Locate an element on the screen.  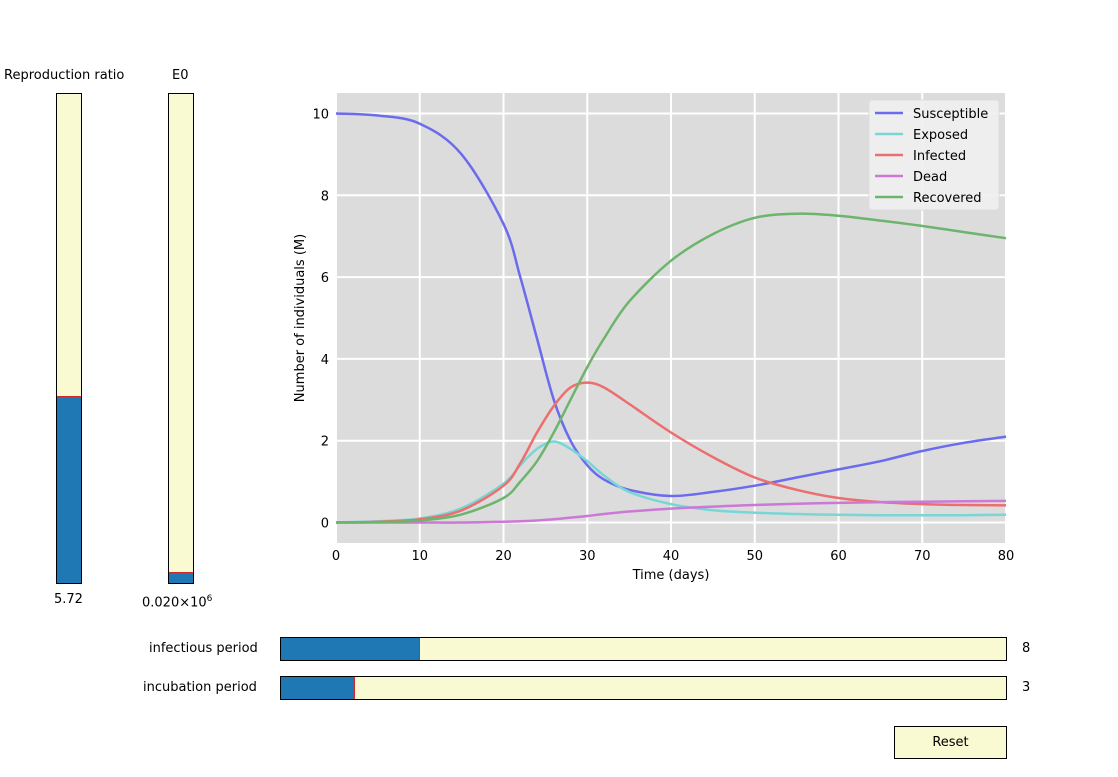
y-tick-label: 10 is located at coordinates (320, 114).